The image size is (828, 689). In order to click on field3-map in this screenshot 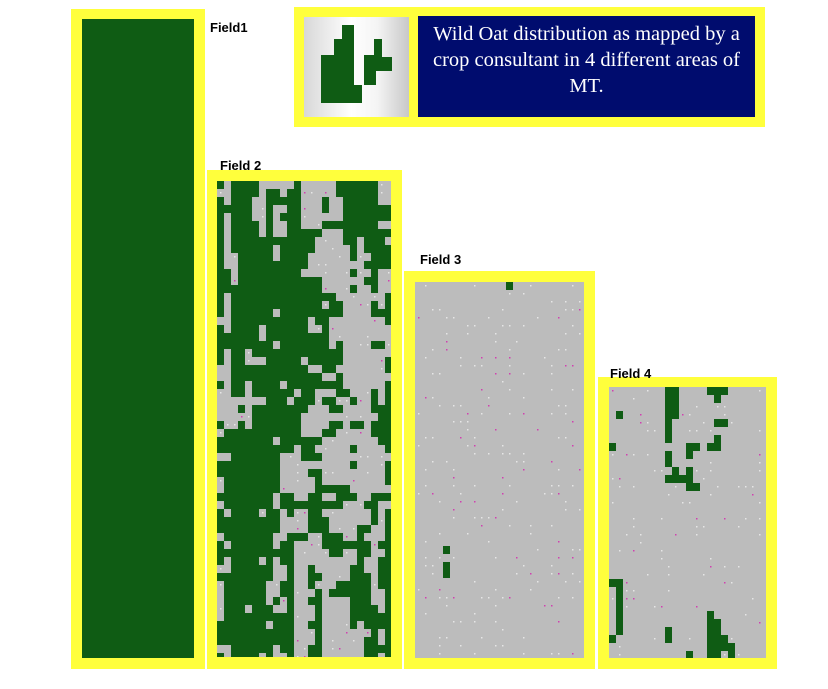, I will do `click(499, 470)`.